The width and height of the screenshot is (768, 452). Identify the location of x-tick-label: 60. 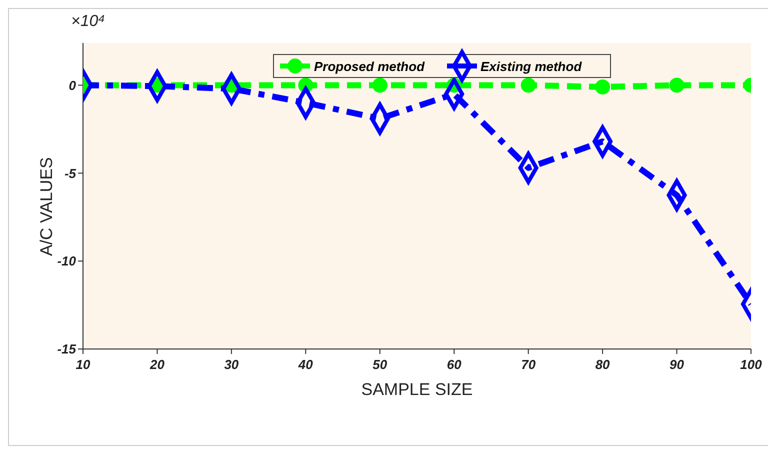
(454, 364).